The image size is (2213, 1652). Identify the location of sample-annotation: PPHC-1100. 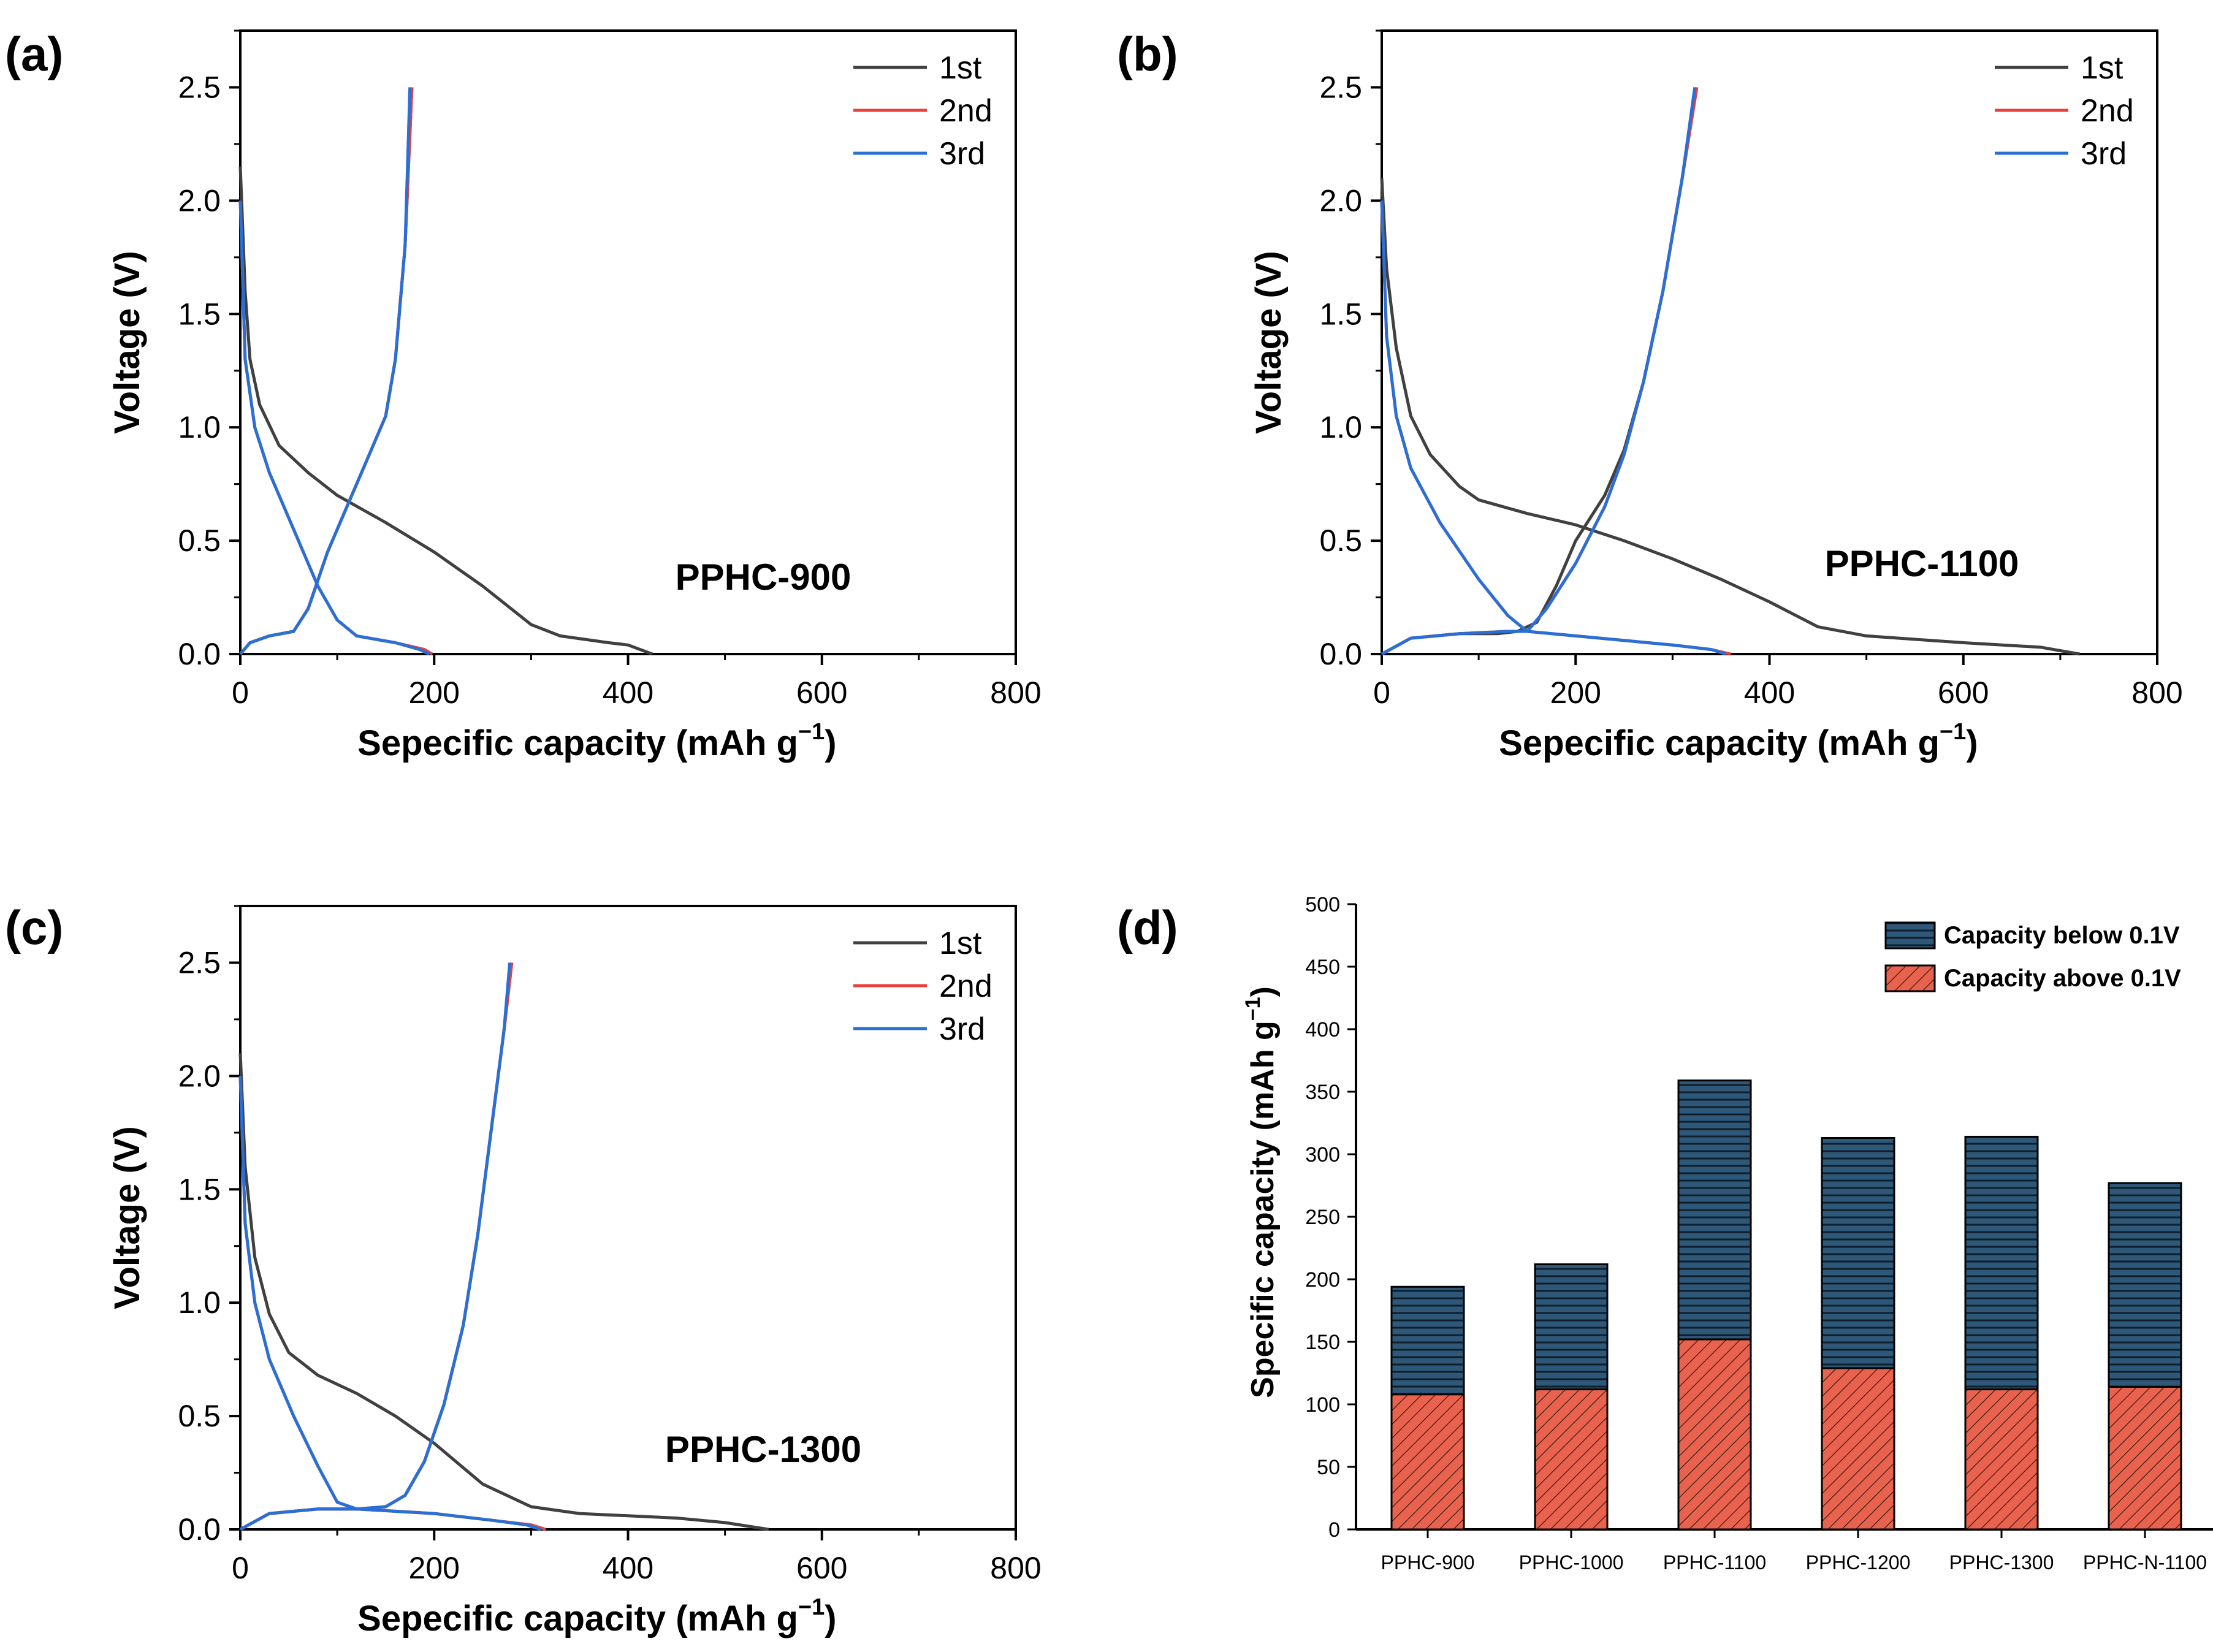
(1922, 563).